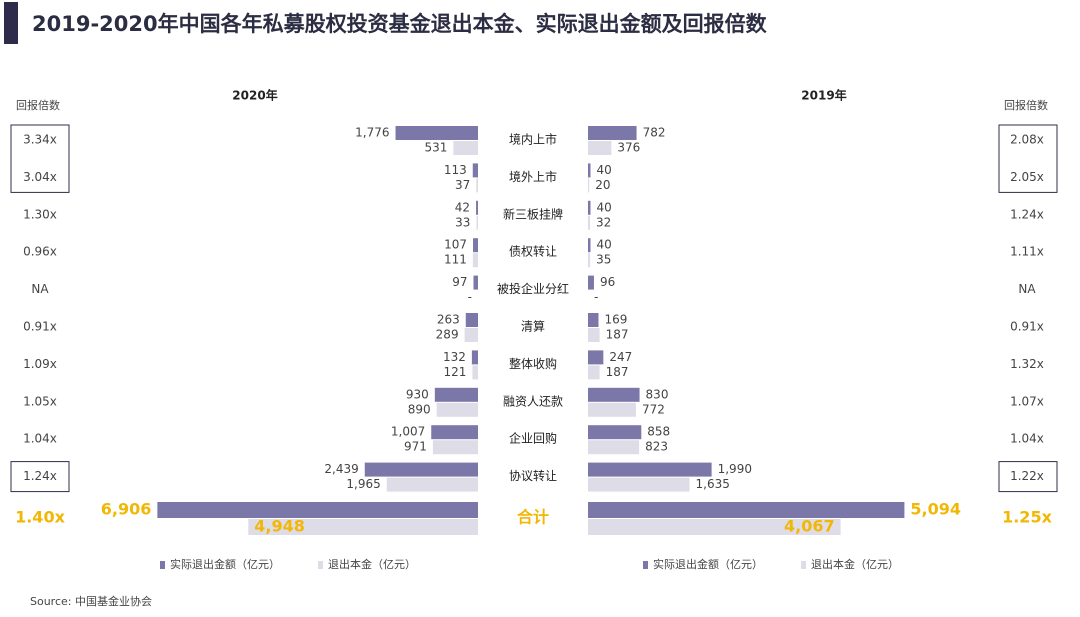  Describe the element at coordinates (654, 133) in the screenshot. I see `value-label: 782` at that location.